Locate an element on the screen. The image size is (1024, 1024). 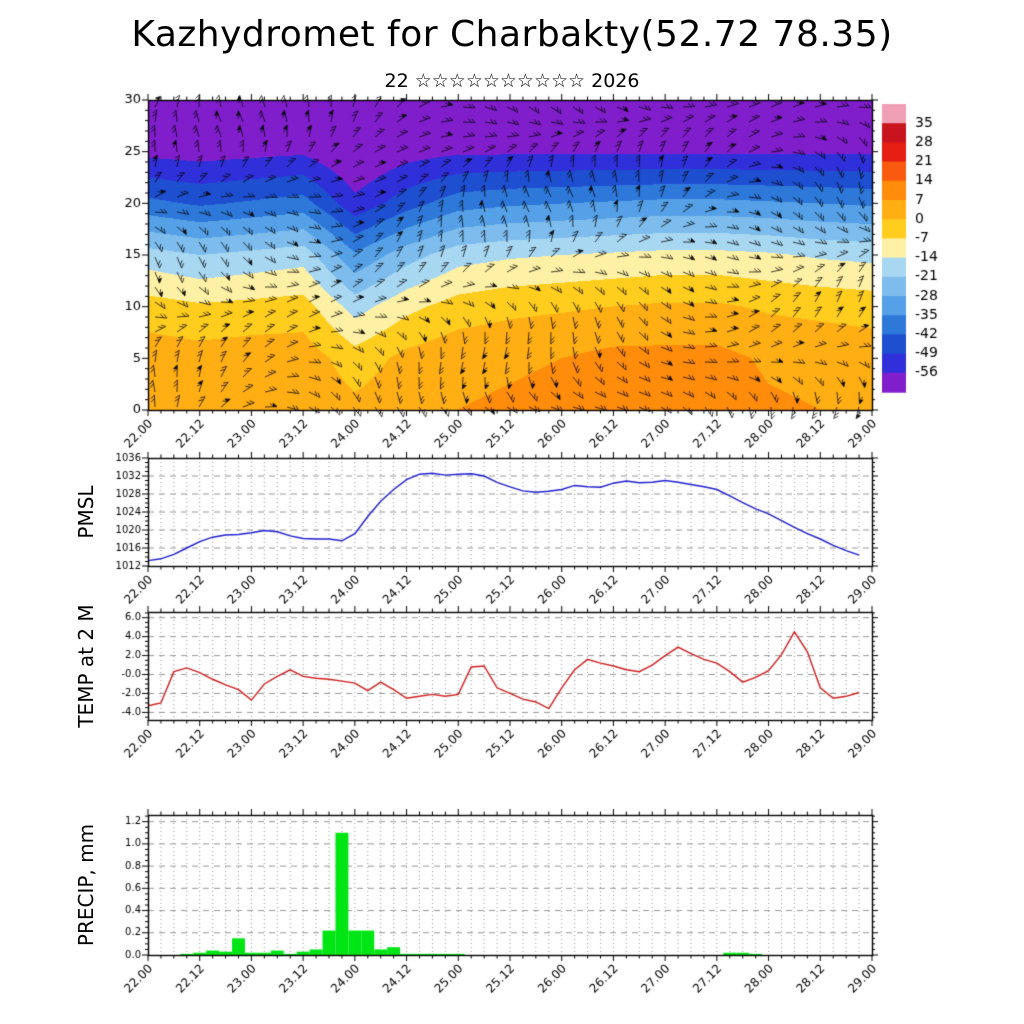
precip-axis-title: PRECIP, mm is located at coordinates (86, 885).